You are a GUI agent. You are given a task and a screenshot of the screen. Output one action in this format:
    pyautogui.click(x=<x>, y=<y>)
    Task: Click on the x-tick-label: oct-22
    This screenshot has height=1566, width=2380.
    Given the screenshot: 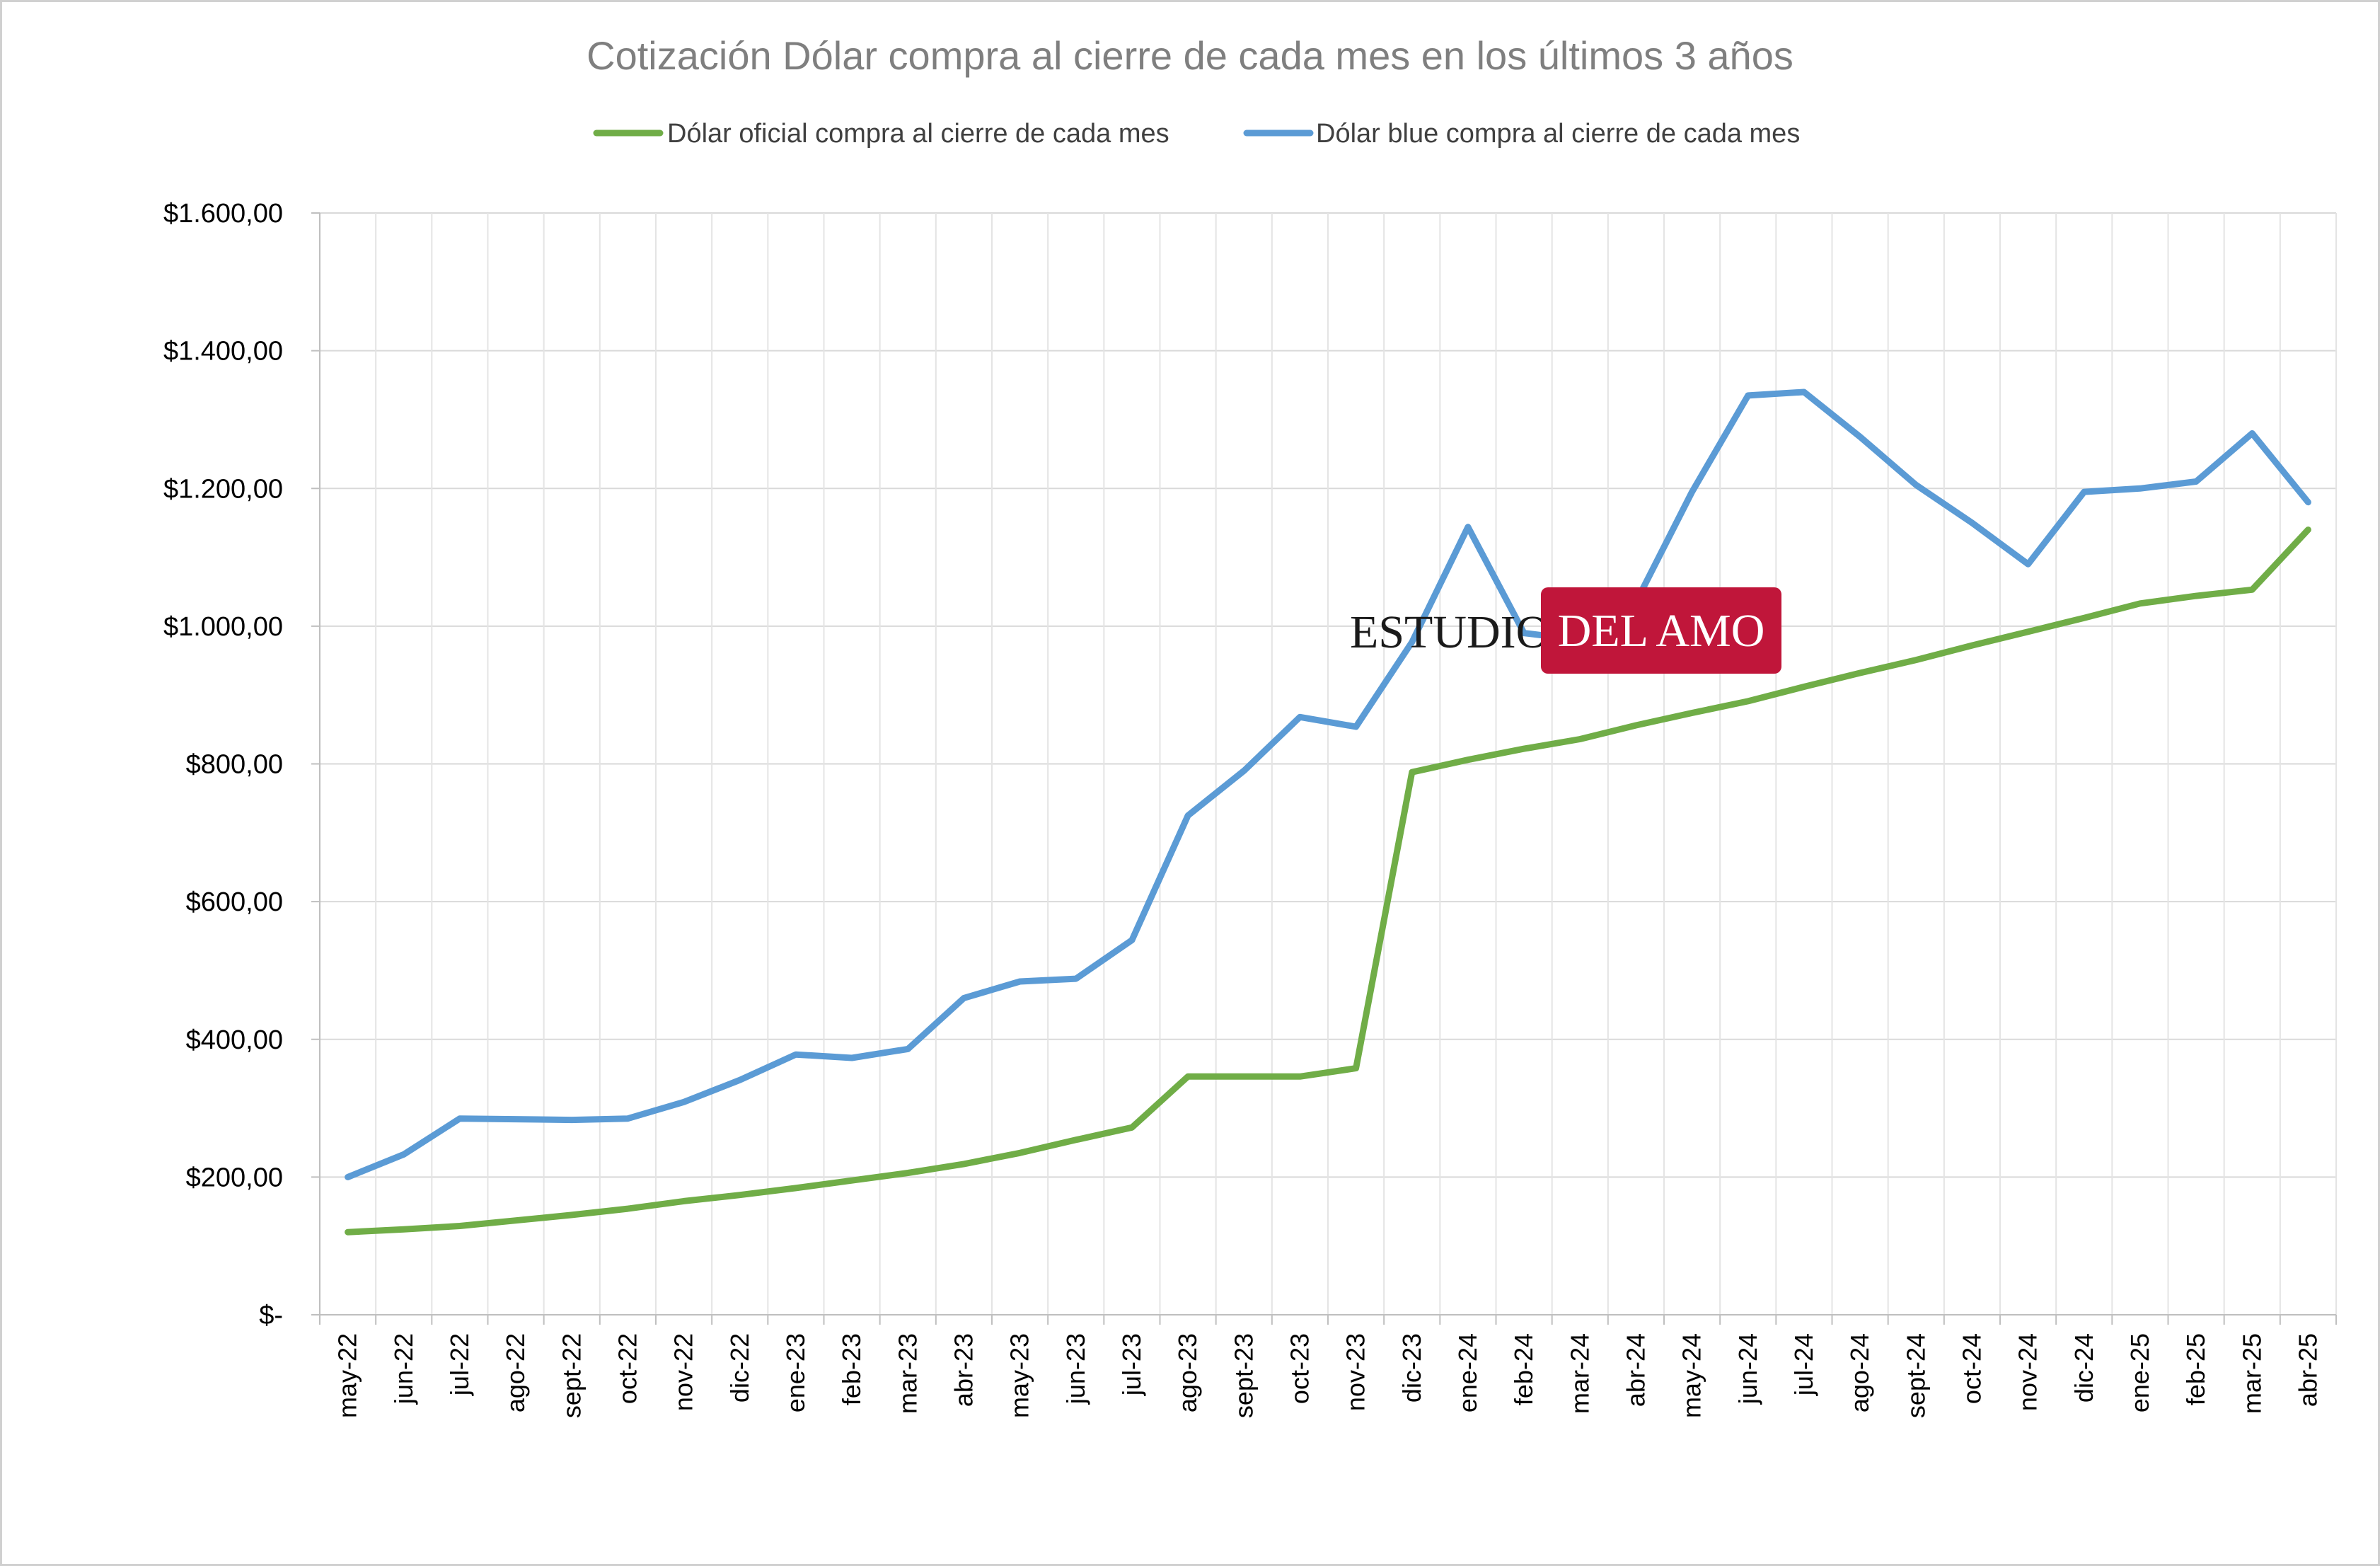 What is the action you would take?
    pyautogui.click(x=627, y=1368)
    